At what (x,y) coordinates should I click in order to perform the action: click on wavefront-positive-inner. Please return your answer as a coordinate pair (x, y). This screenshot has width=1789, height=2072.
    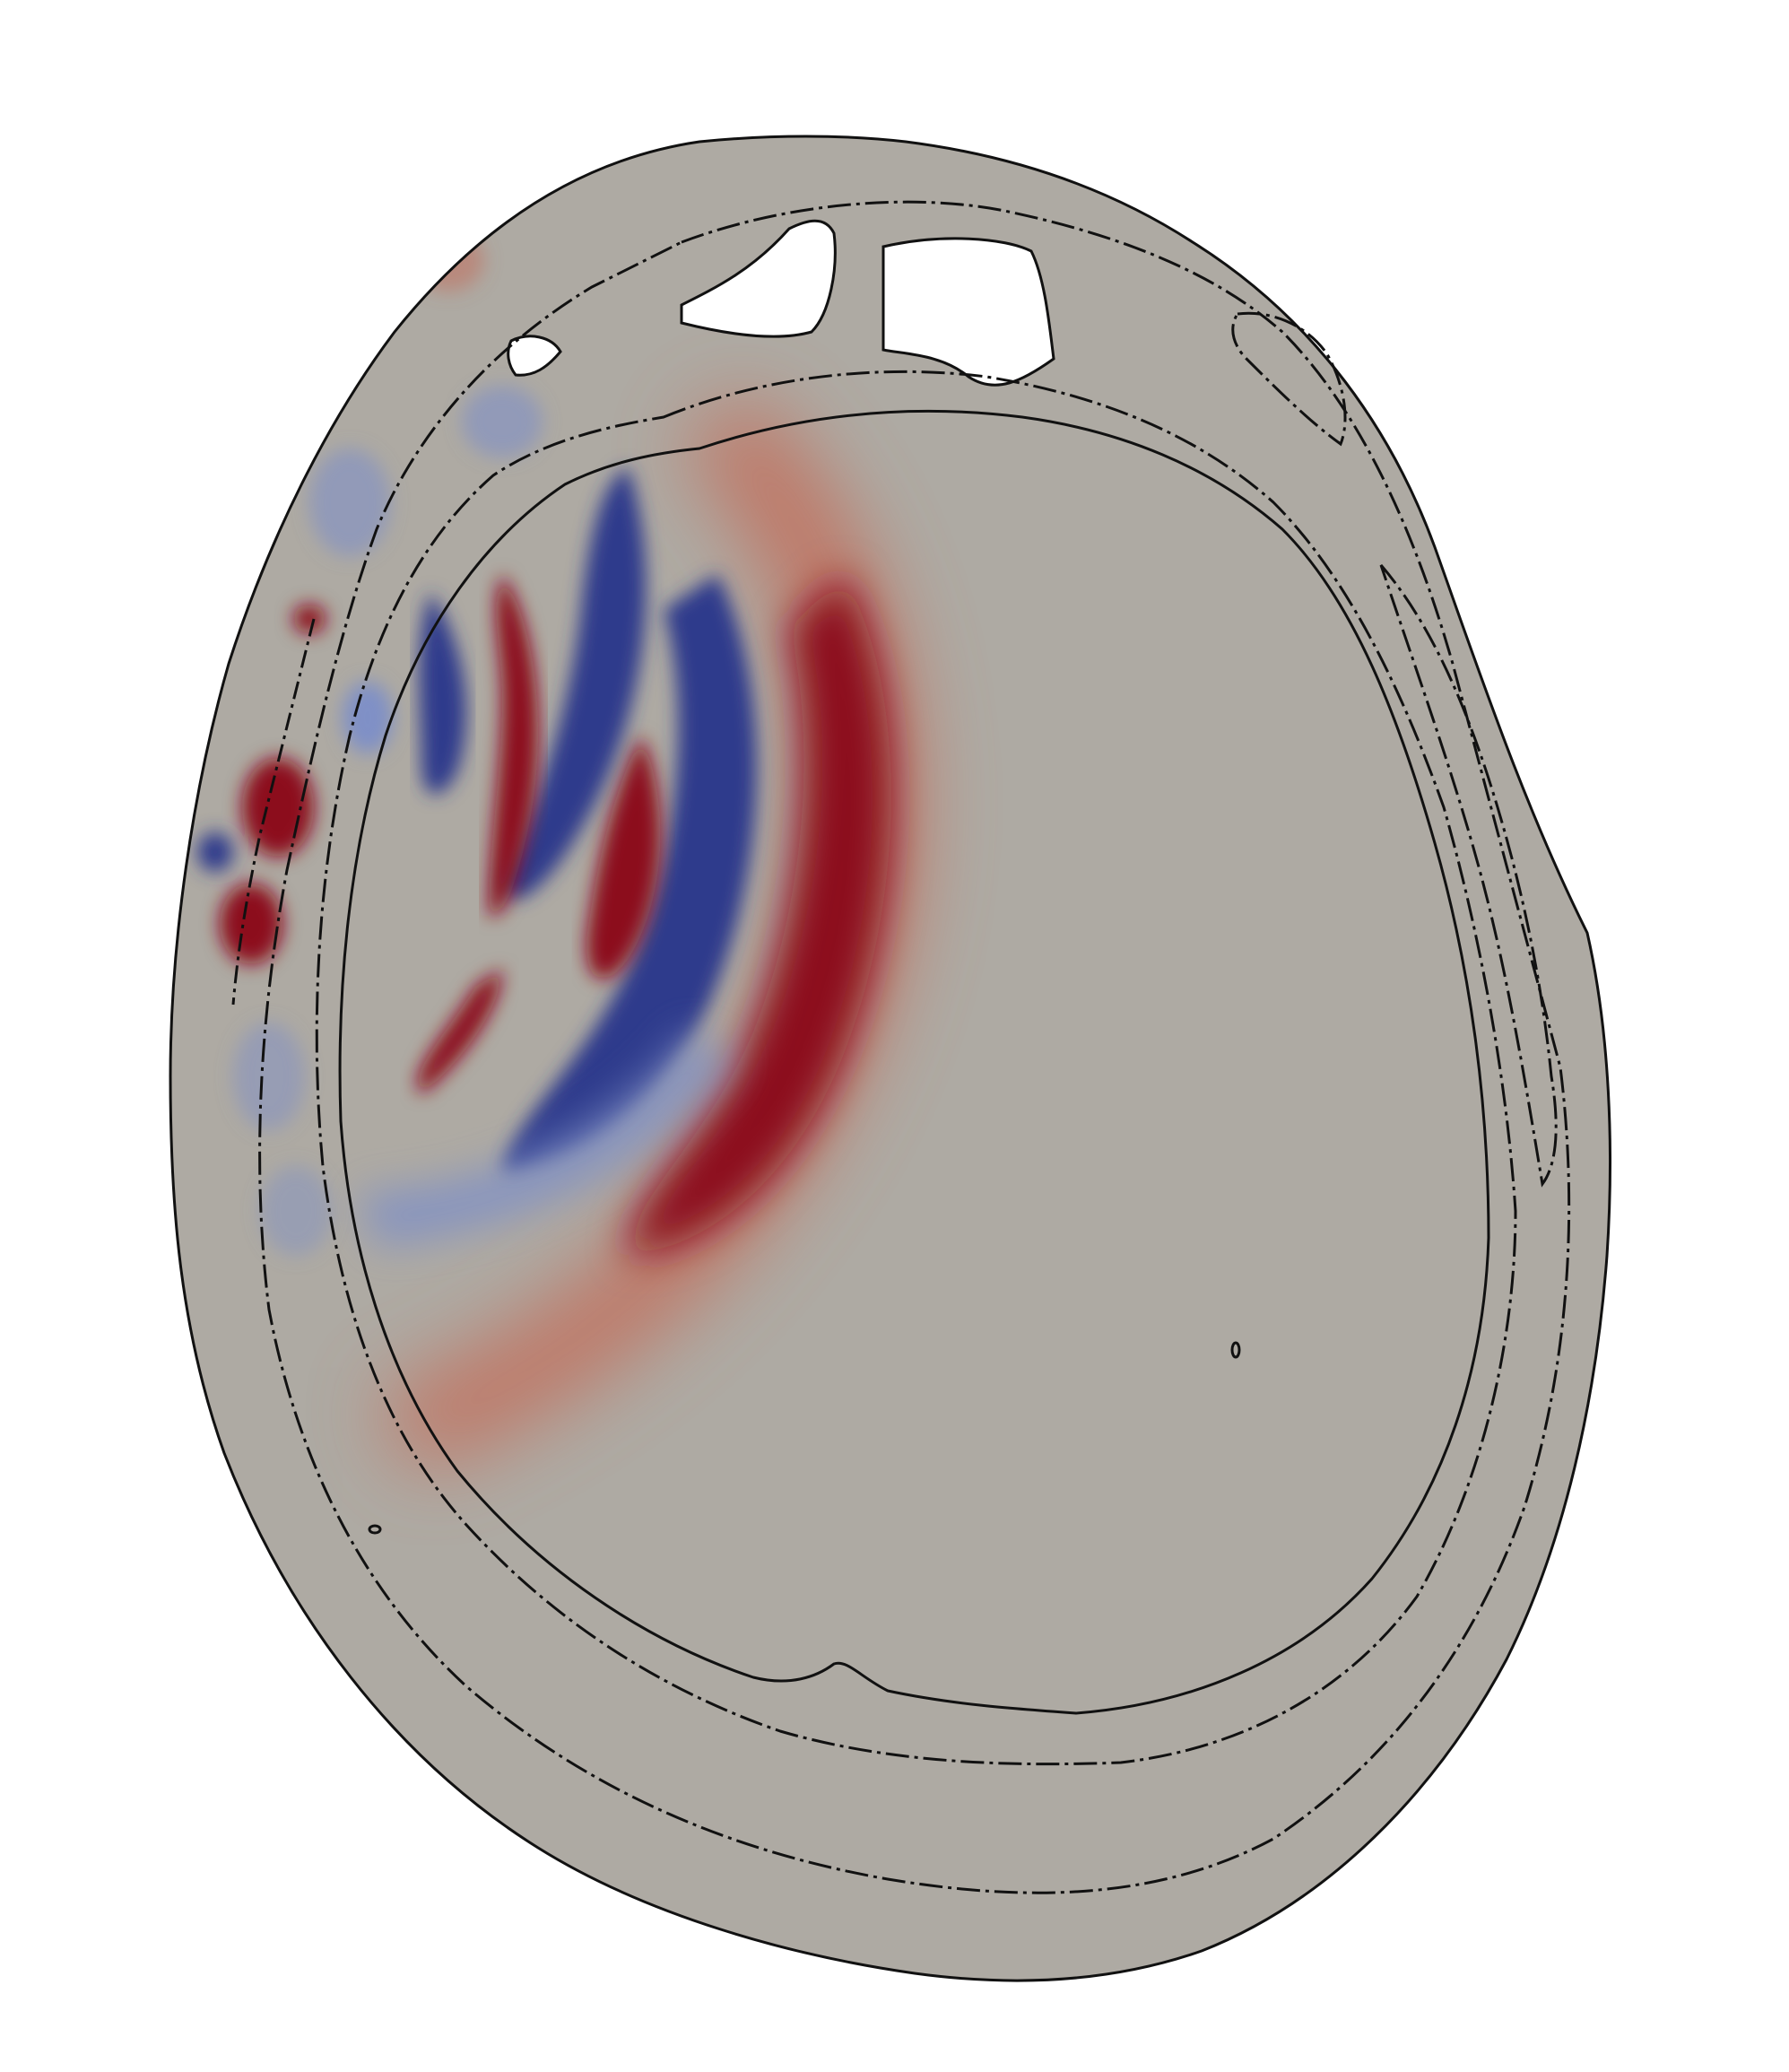
    Looking at the image, I should click on (623, 857).